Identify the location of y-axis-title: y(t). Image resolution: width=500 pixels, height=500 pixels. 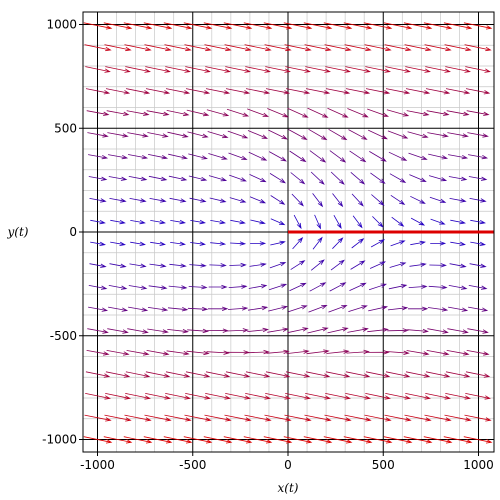
(18, 232).